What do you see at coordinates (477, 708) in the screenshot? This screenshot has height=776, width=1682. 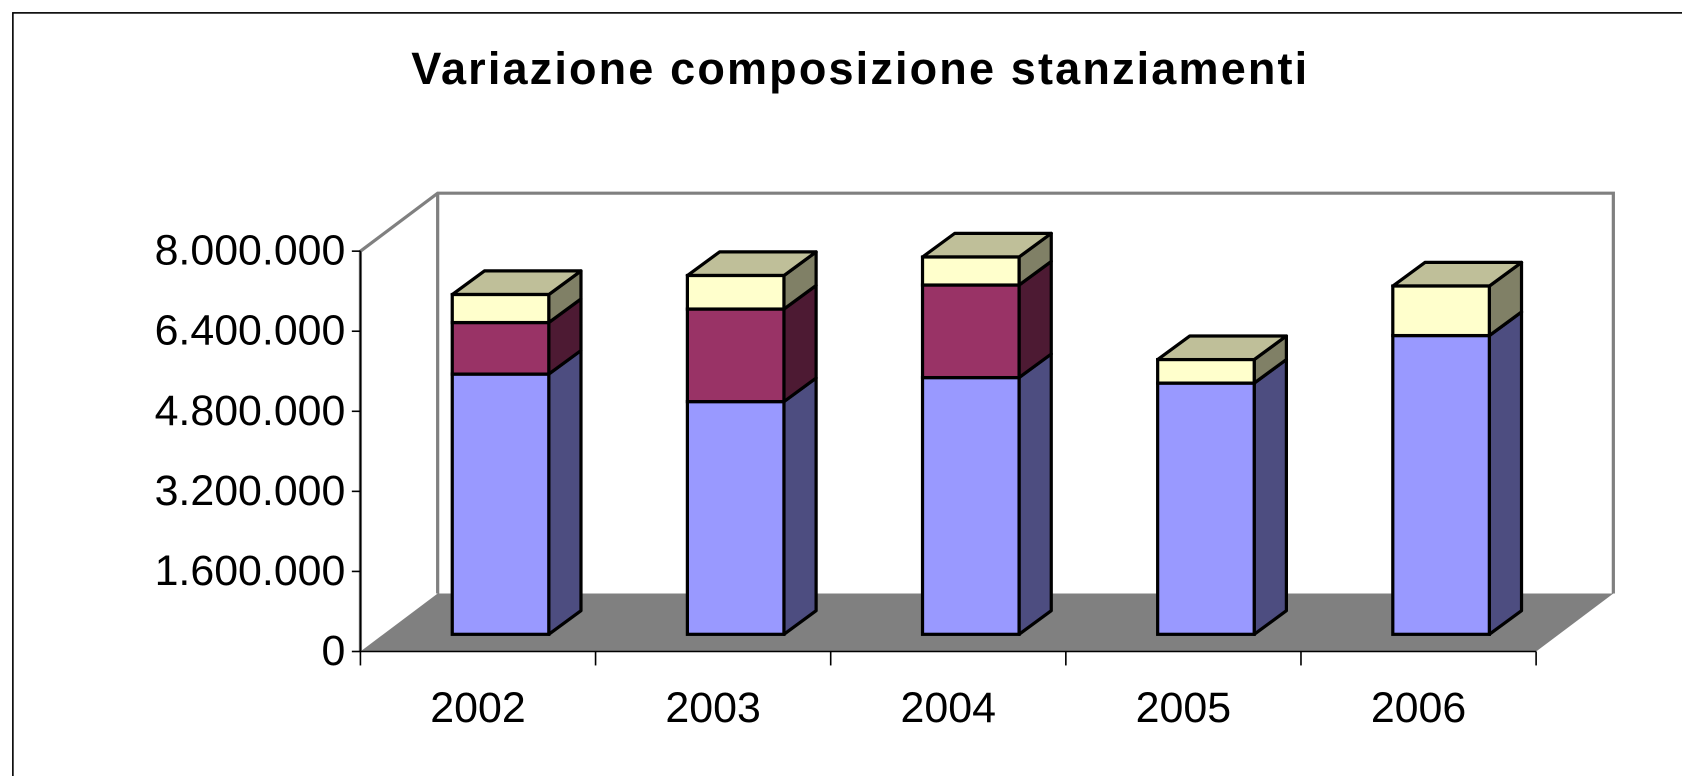 I see `x-tick-label: 2002` at bounding box center [477, 708].